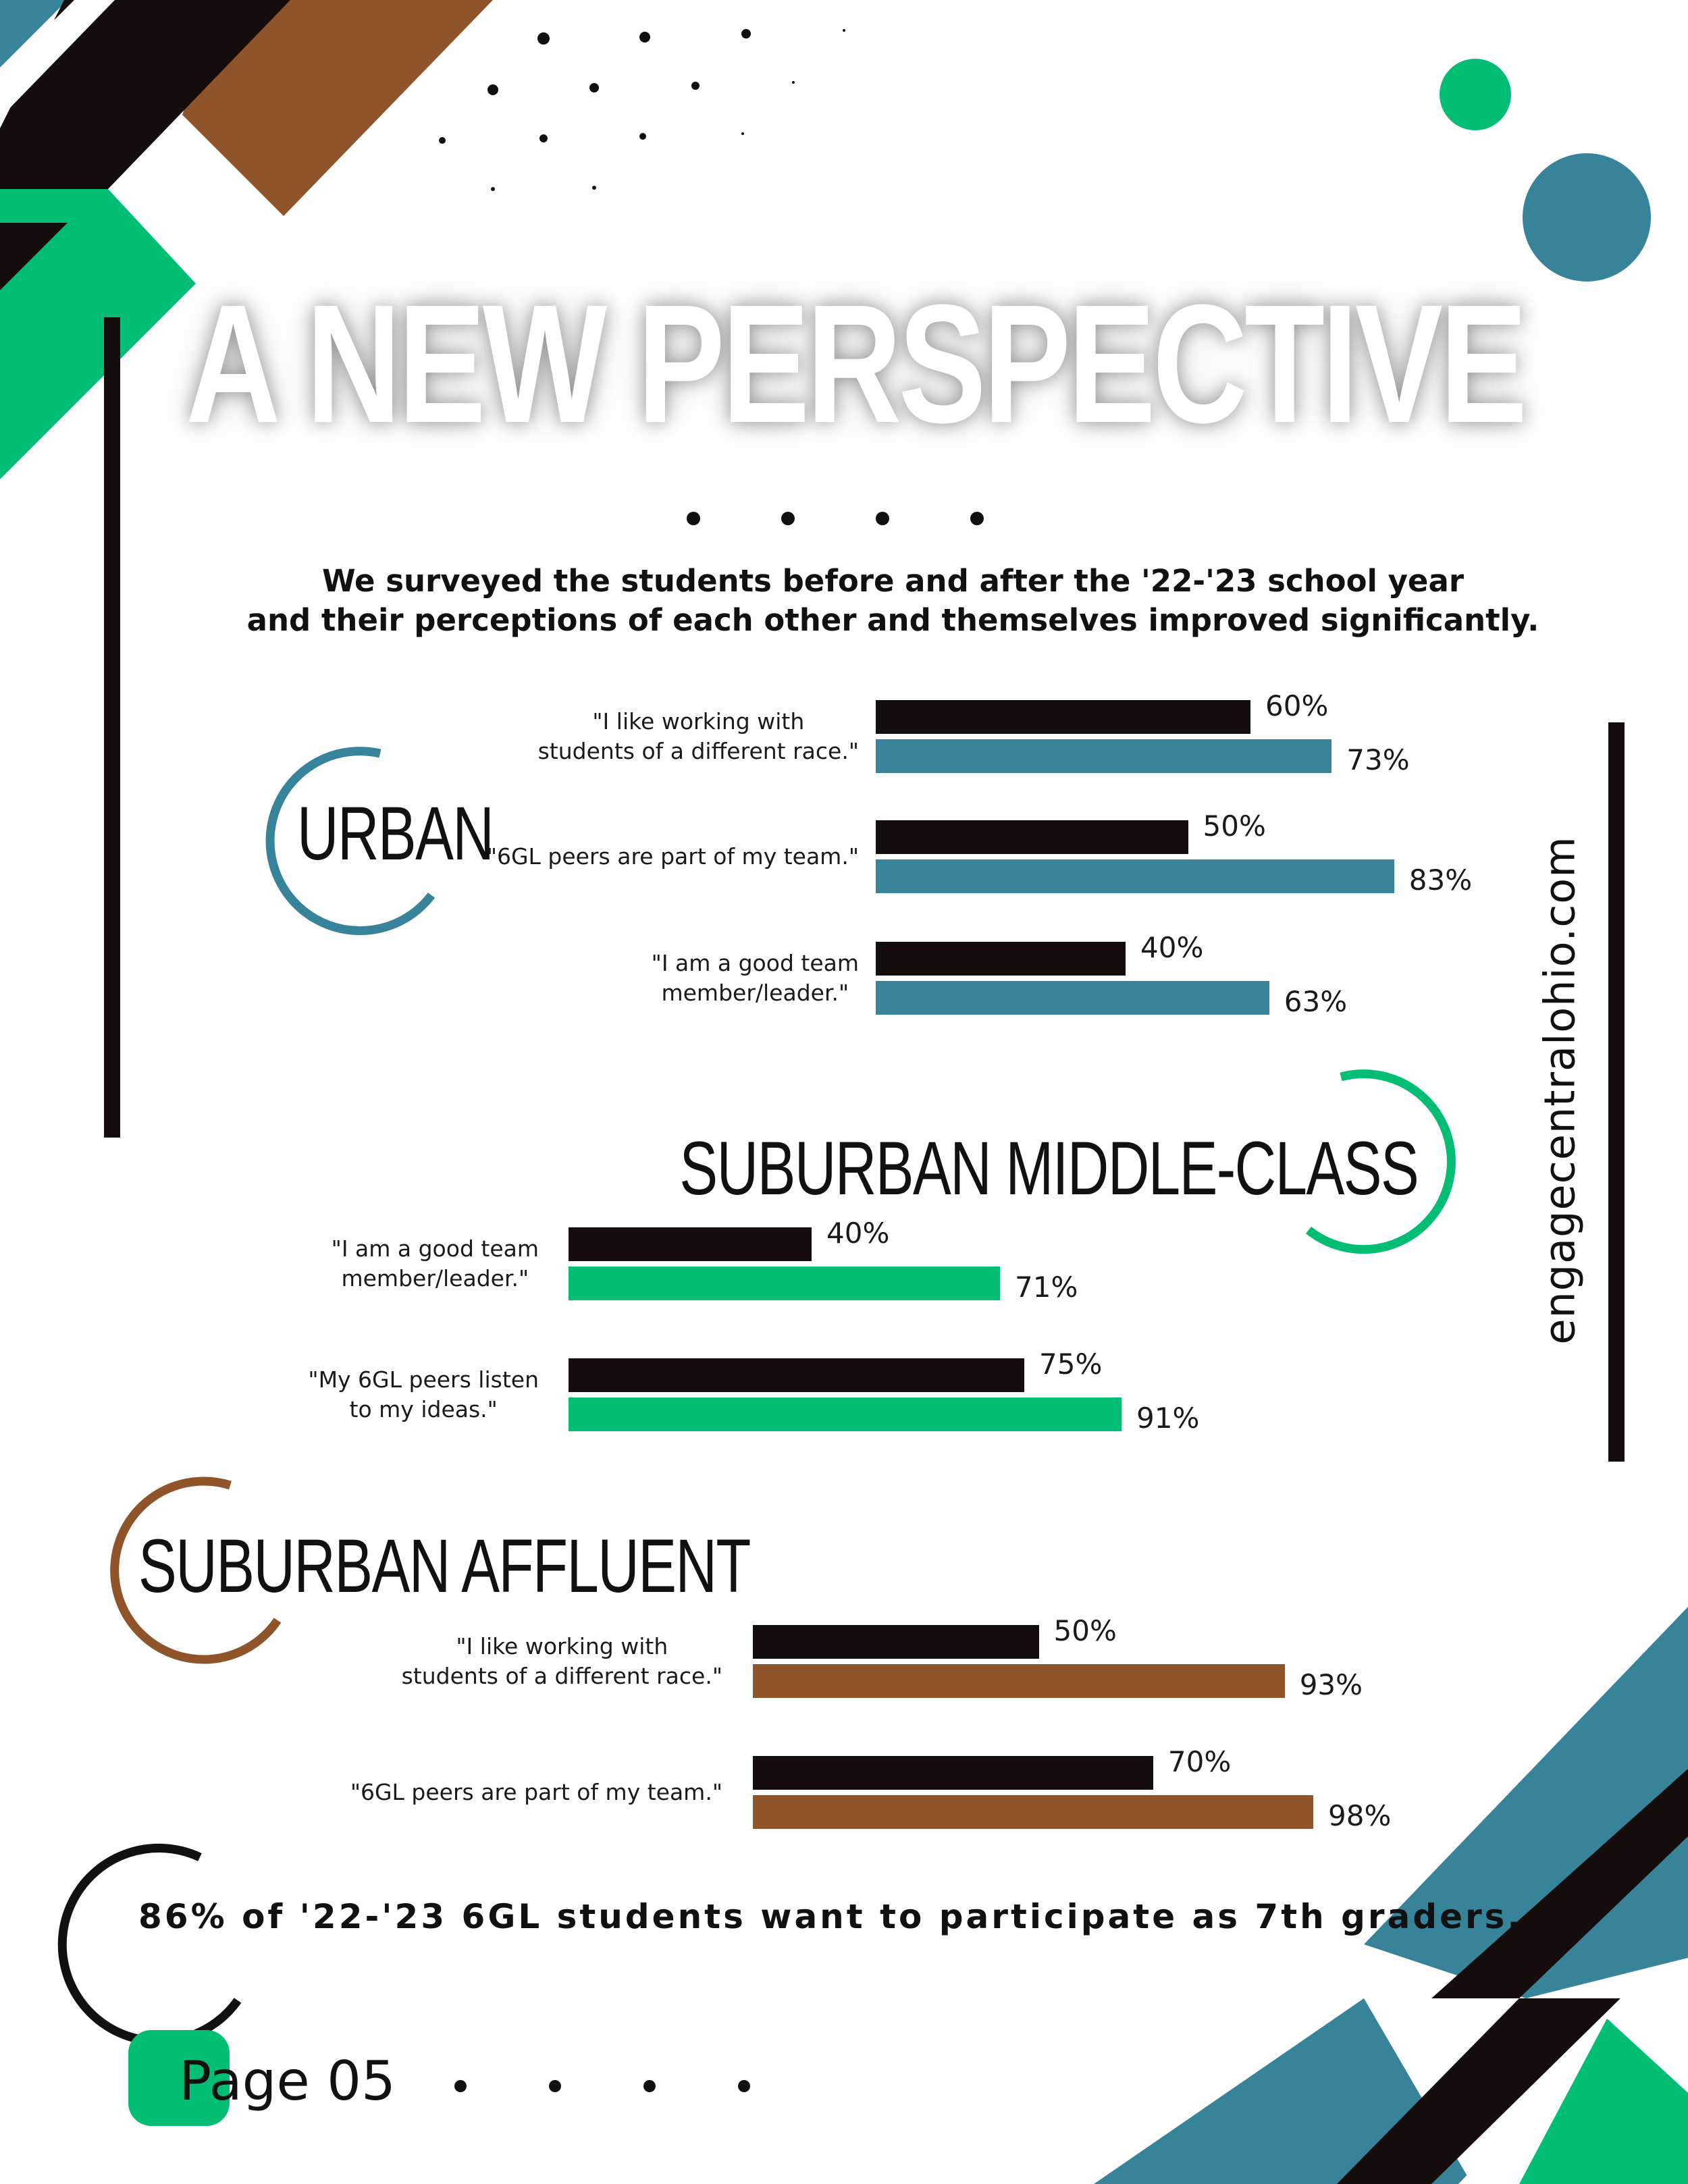 Image resolution: width=1688 pixels, height=2184 pixels. I want to click on urban-arc, so click(350, 841).